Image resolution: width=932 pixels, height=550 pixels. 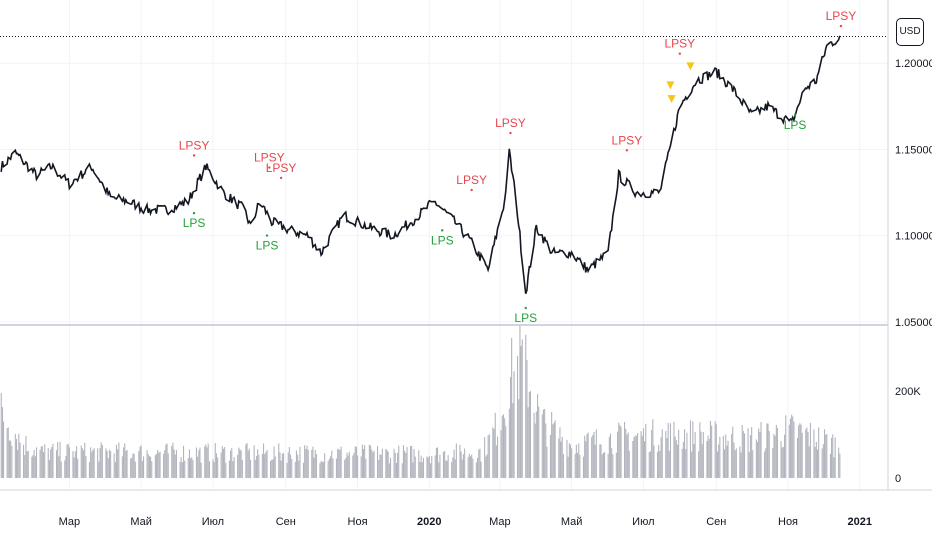 What do you see at coordinates (788, 522) in the screenshot?
I see `time-tick-label: Ноя` at bounding box center [788, 522].